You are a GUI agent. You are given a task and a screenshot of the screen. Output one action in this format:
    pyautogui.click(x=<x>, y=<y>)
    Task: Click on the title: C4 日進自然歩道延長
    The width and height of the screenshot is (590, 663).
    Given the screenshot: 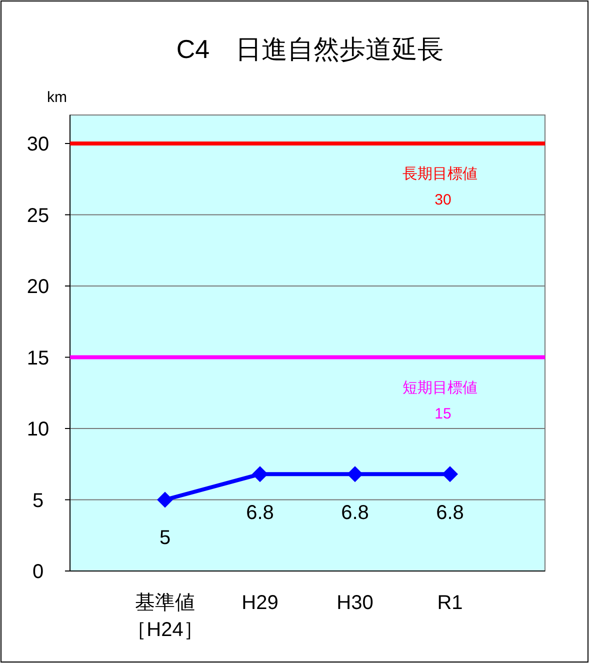 What is the action you would take?
    pyautogui.click(x=310, y=49)
    